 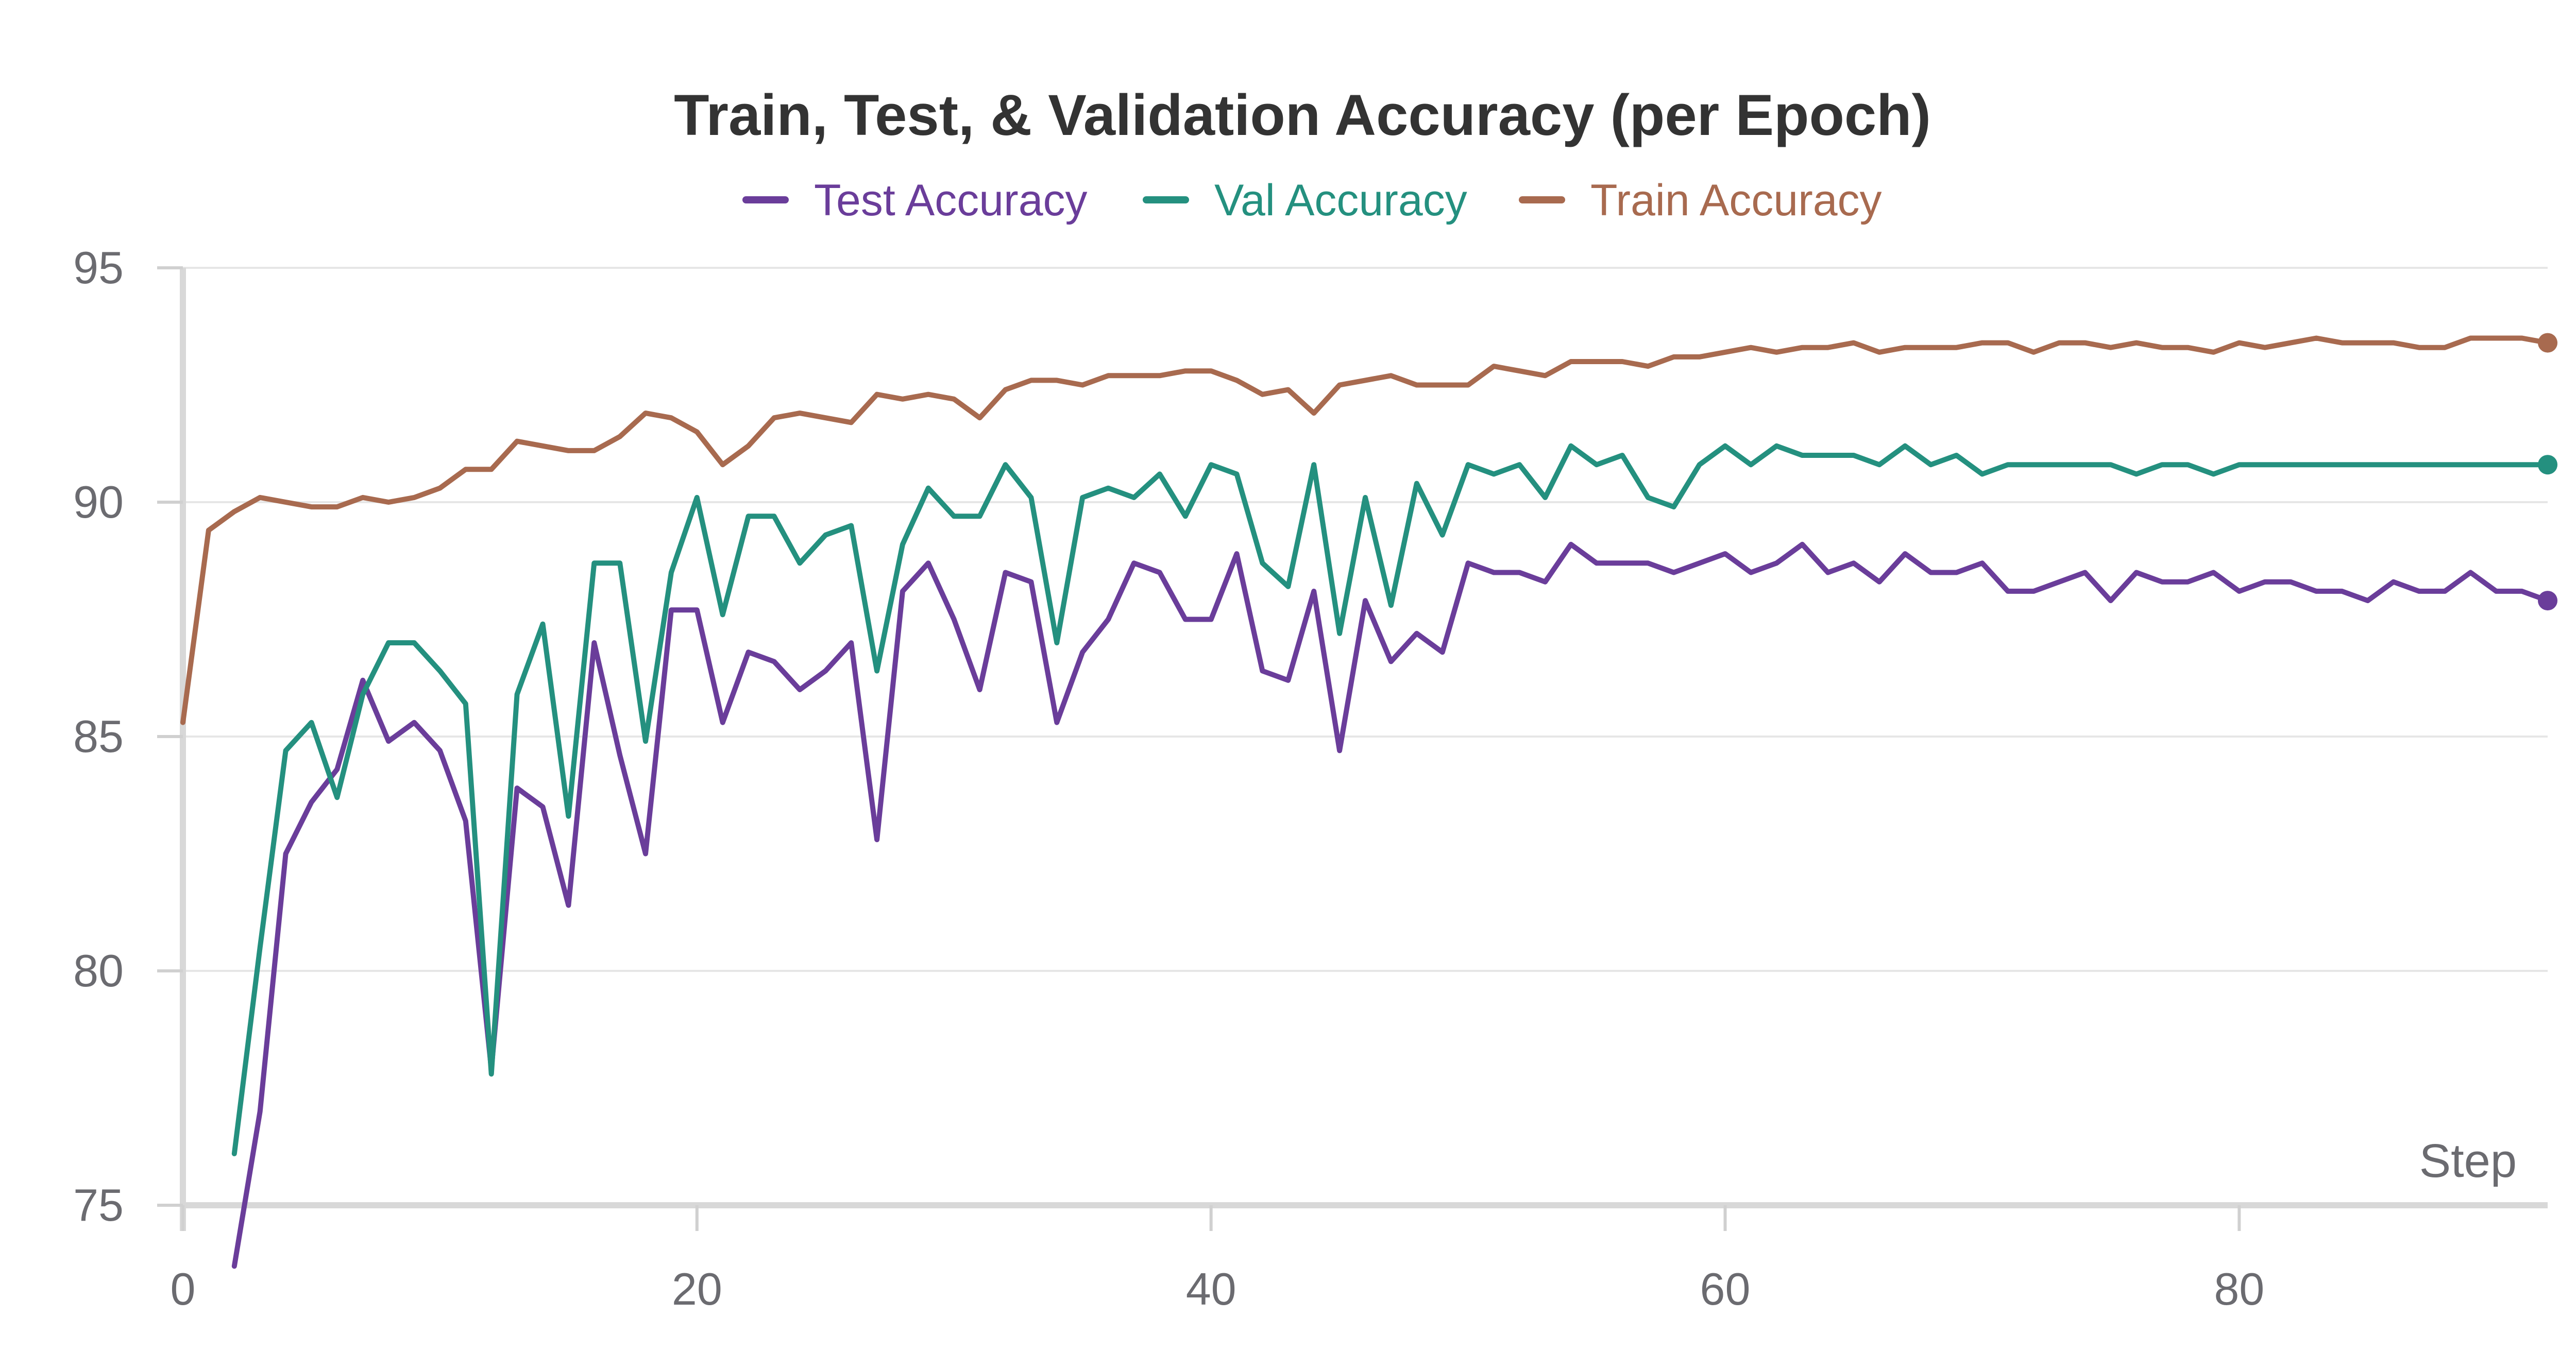 What do you see at coordinates (1217, 1259) in the screenshot?
I see `x-axis-ticks: 0 20 40 60 80` at bounding box center [1217, 1259].